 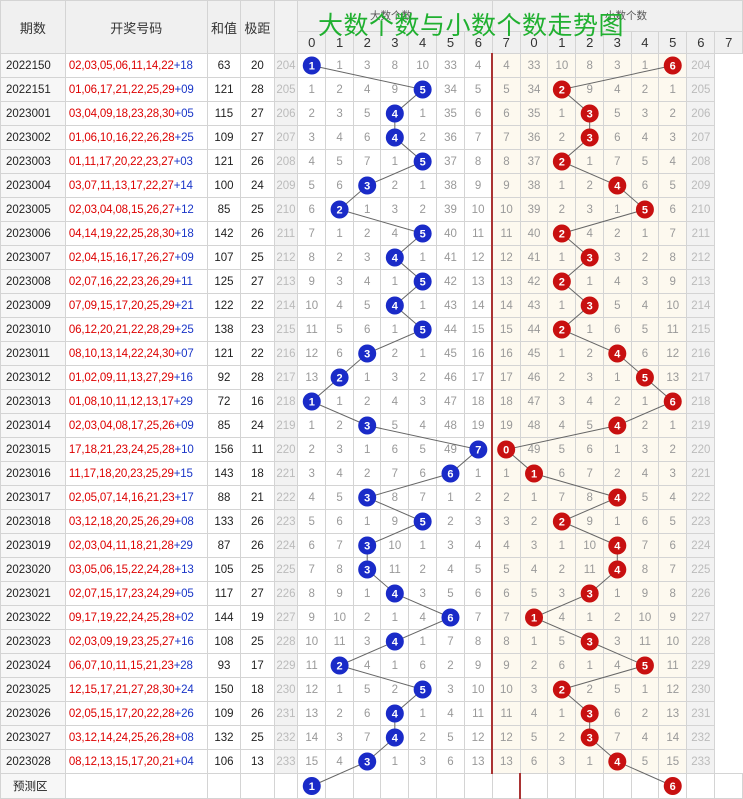 What do you see at coordinates (395, 473) in the screenshot?
I see `big-omission-cell: 7` at bounding box center [395, 473].